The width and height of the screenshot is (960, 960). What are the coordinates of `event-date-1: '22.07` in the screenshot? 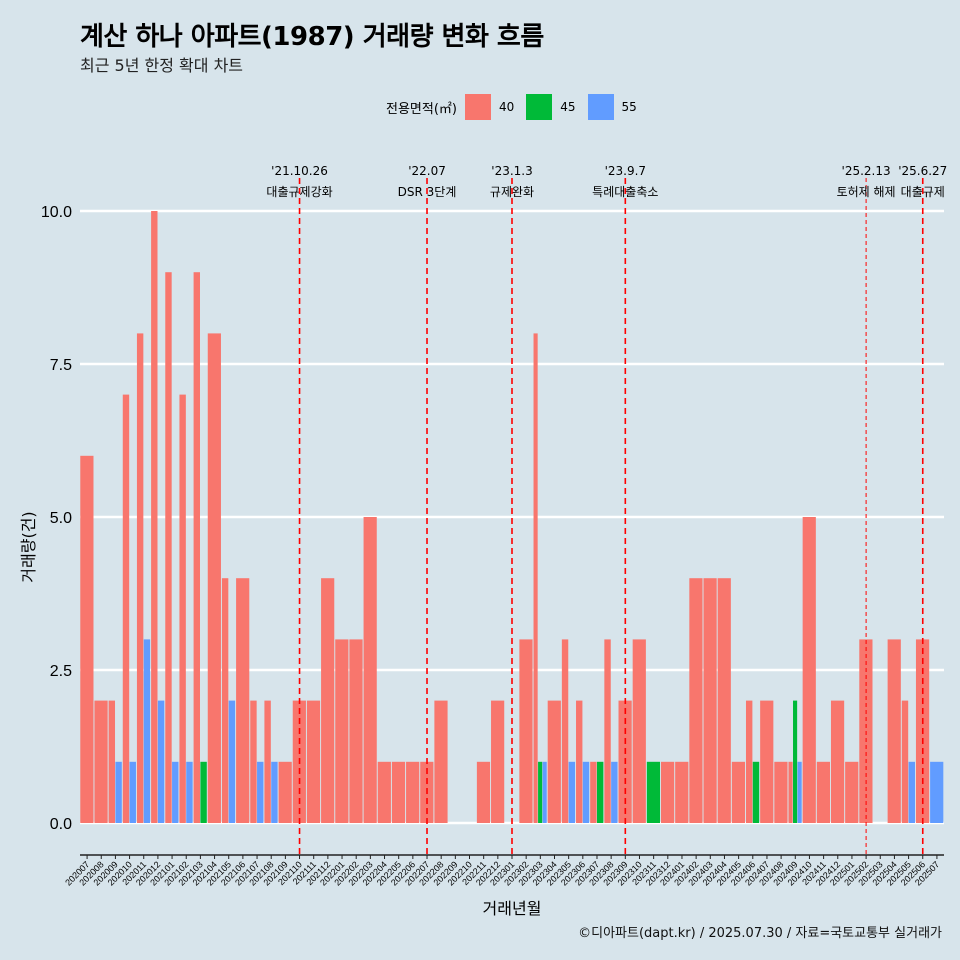 It's located at (427, 171).